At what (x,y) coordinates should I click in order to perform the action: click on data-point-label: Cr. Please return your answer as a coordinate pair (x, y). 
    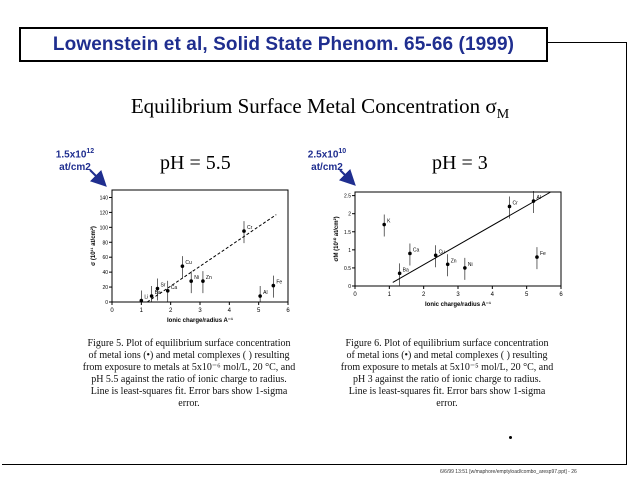
    Looking at the image, I should click on (250, 228).